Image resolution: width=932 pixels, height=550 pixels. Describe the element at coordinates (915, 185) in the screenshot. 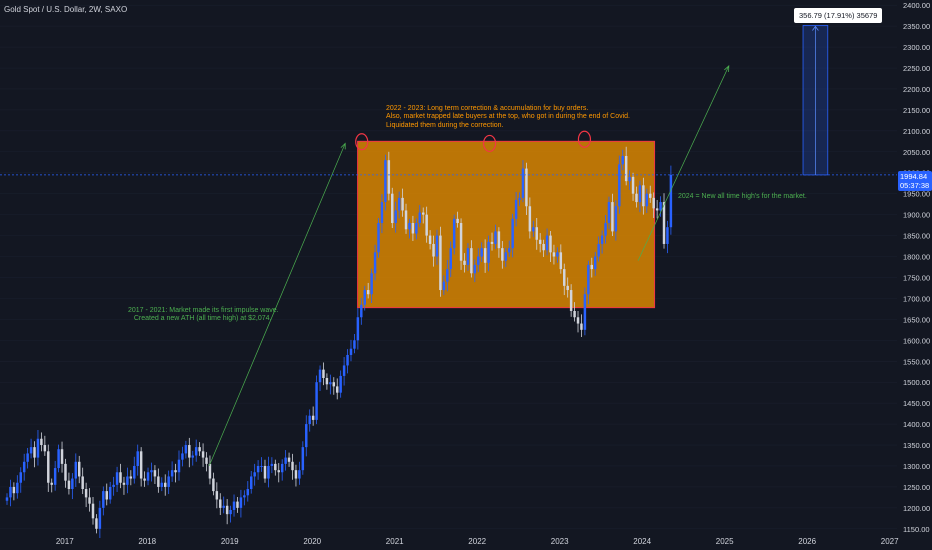

I see `countdown: 05:37:38` at that location.